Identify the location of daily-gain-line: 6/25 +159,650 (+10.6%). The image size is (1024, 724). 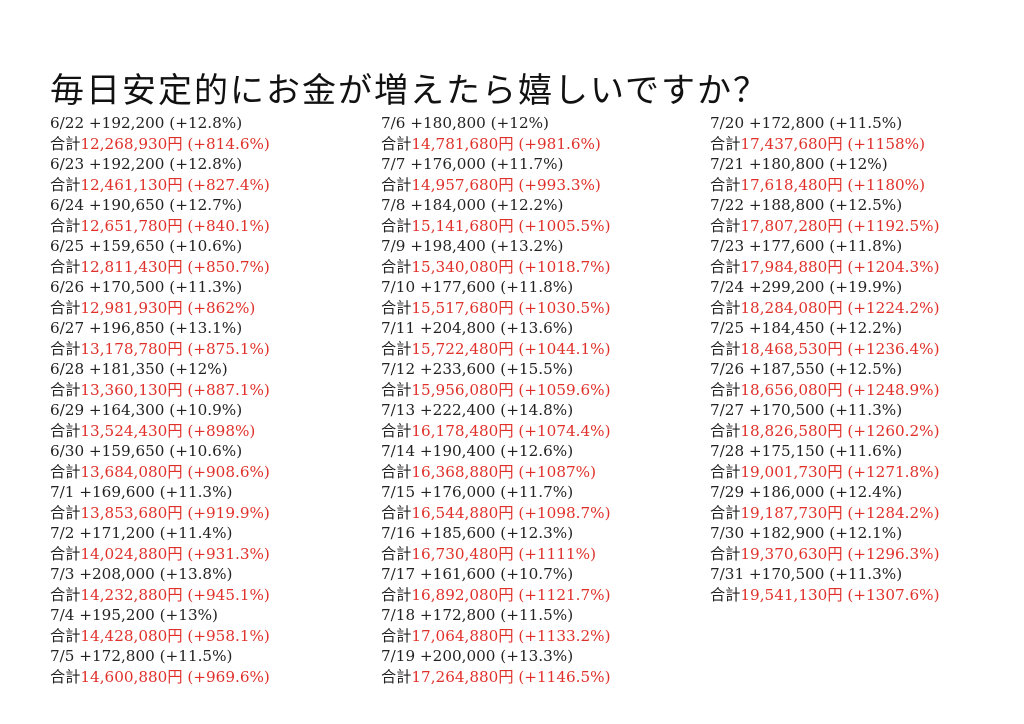
(146, 246).